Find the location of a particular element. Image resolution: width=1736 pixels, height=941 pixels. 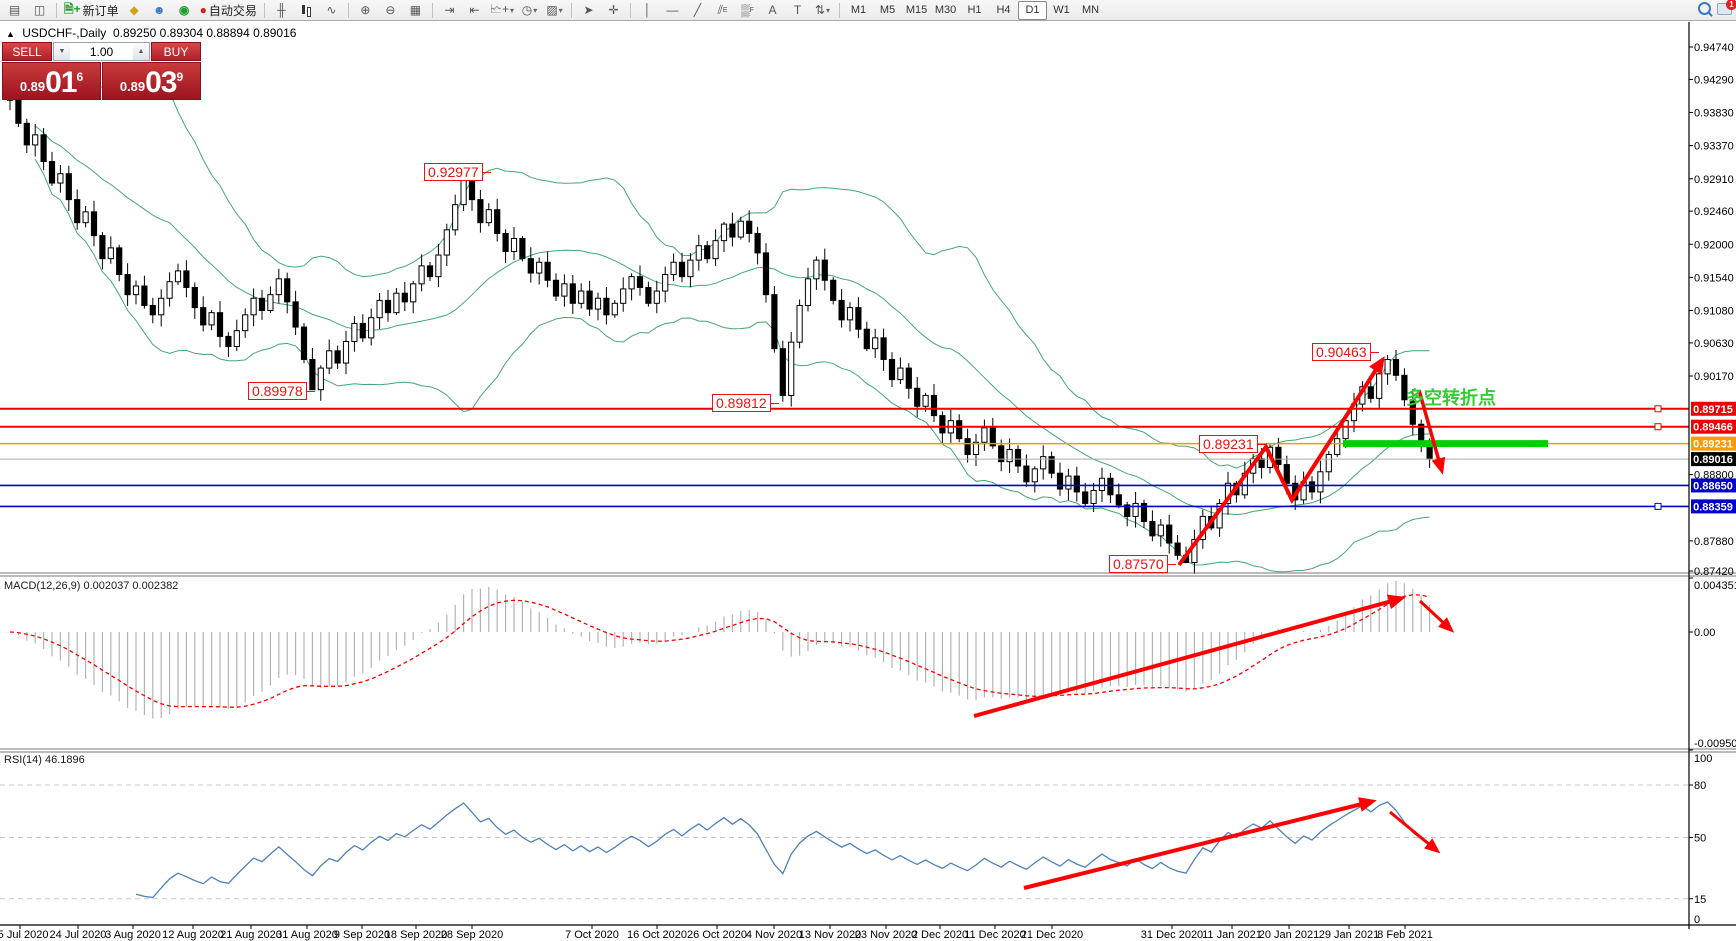

timeframe-m15: M15 is located at coordinates (916, 10).